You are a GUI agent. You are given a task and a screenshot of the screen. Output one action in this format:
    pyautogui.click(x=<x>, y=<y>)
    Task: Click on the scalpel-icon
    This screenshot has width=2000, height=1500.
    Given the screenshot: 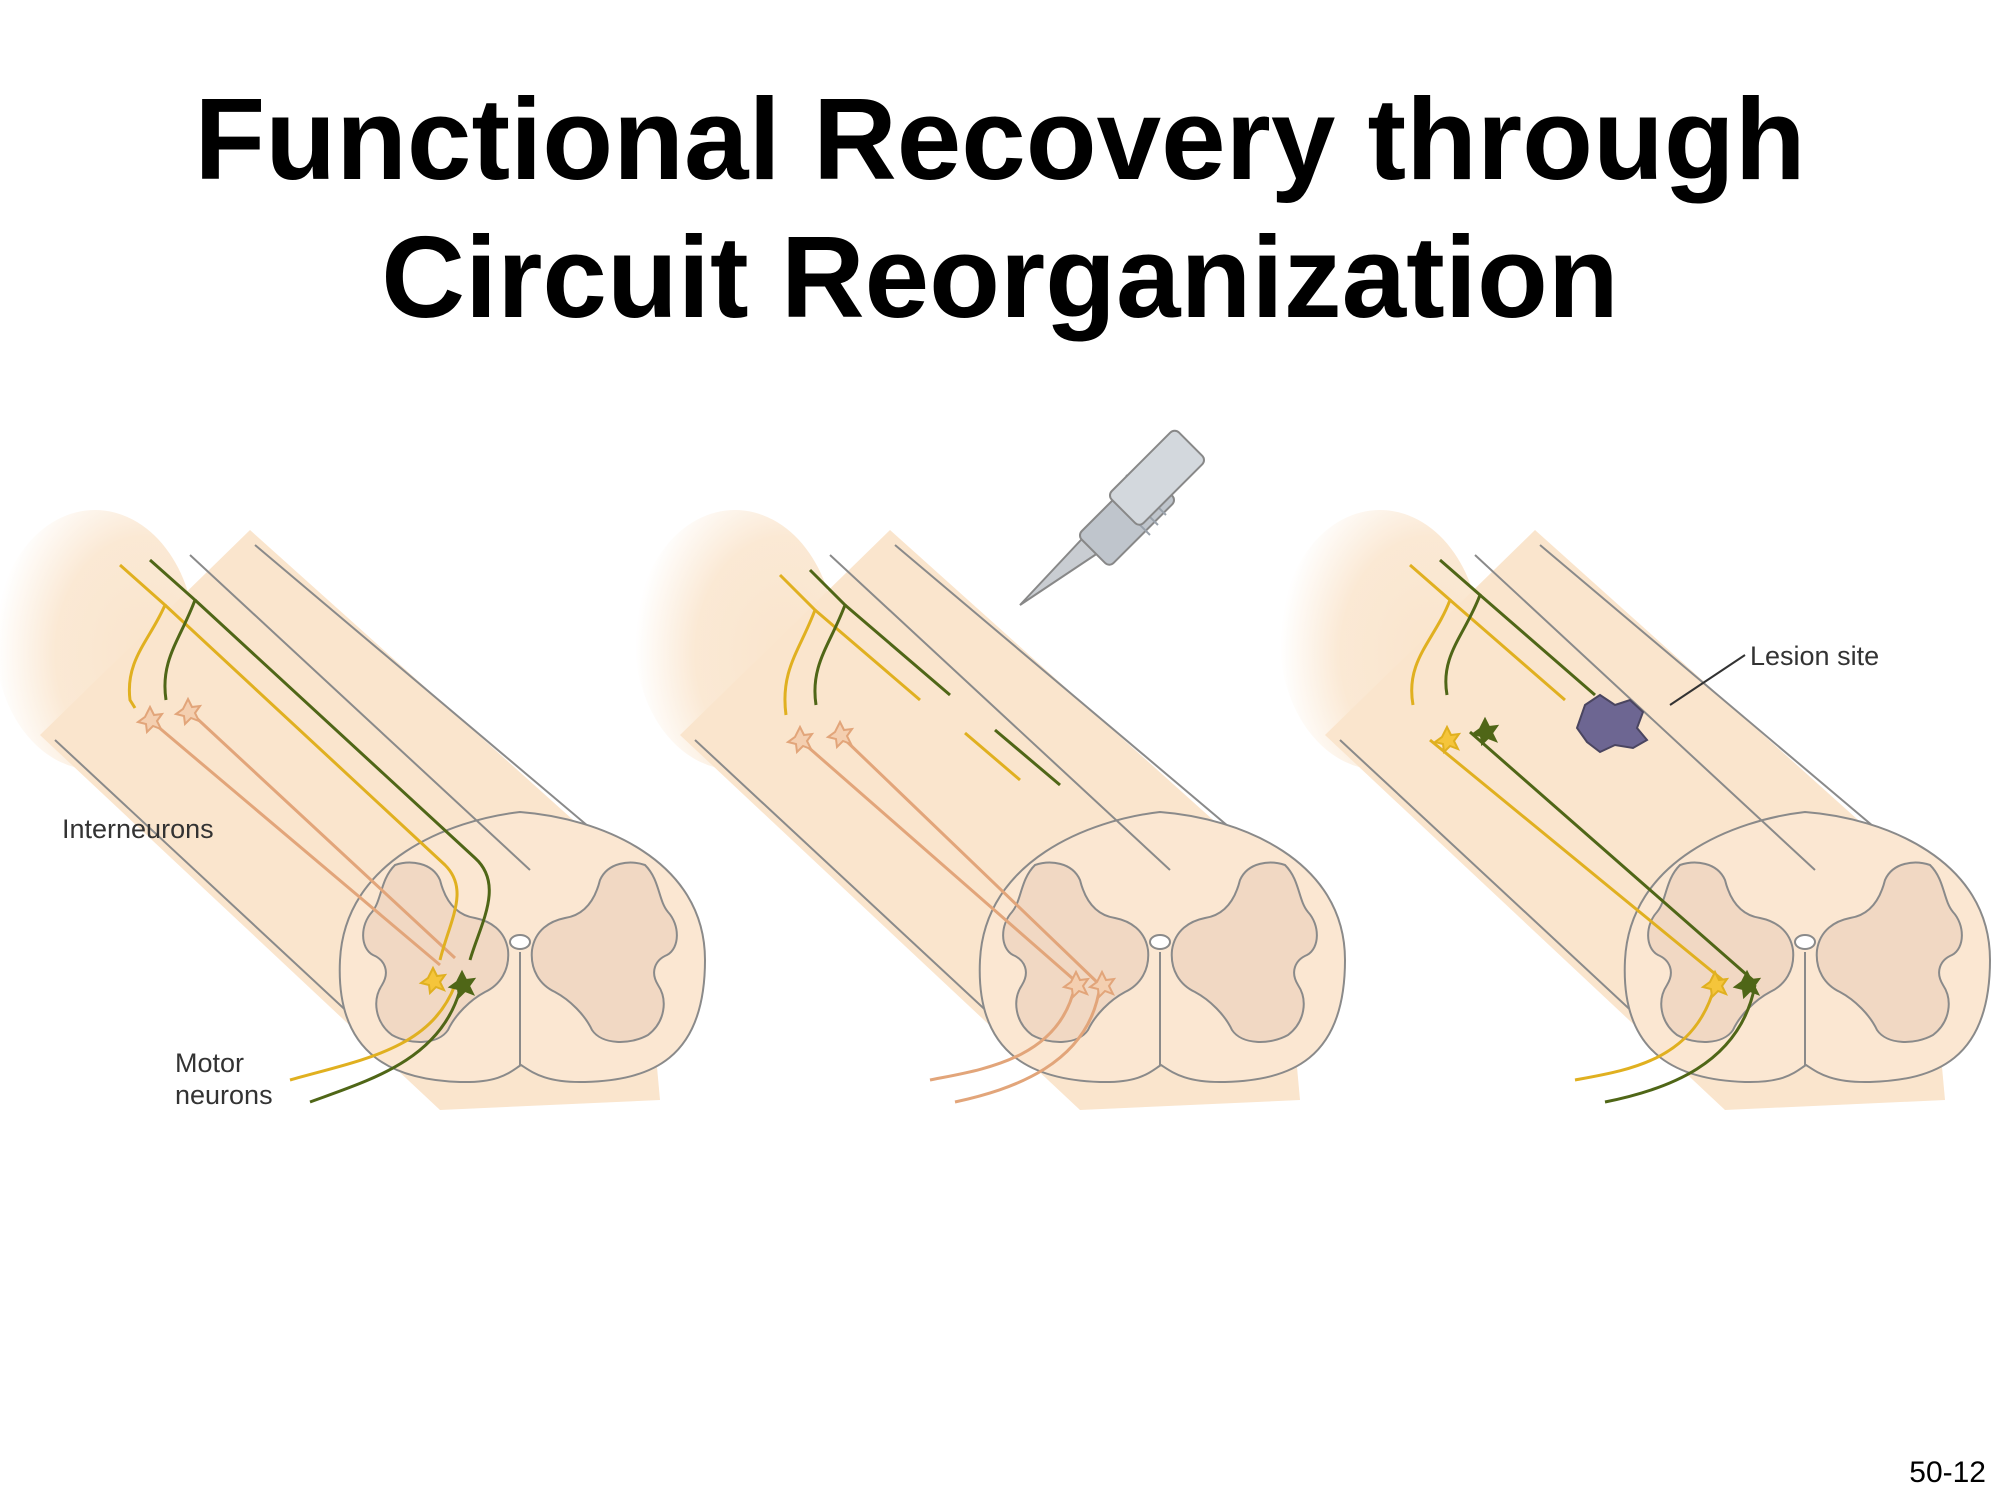 What is the action you would take?
    pyautogui.click(x=1112, y=517)
    